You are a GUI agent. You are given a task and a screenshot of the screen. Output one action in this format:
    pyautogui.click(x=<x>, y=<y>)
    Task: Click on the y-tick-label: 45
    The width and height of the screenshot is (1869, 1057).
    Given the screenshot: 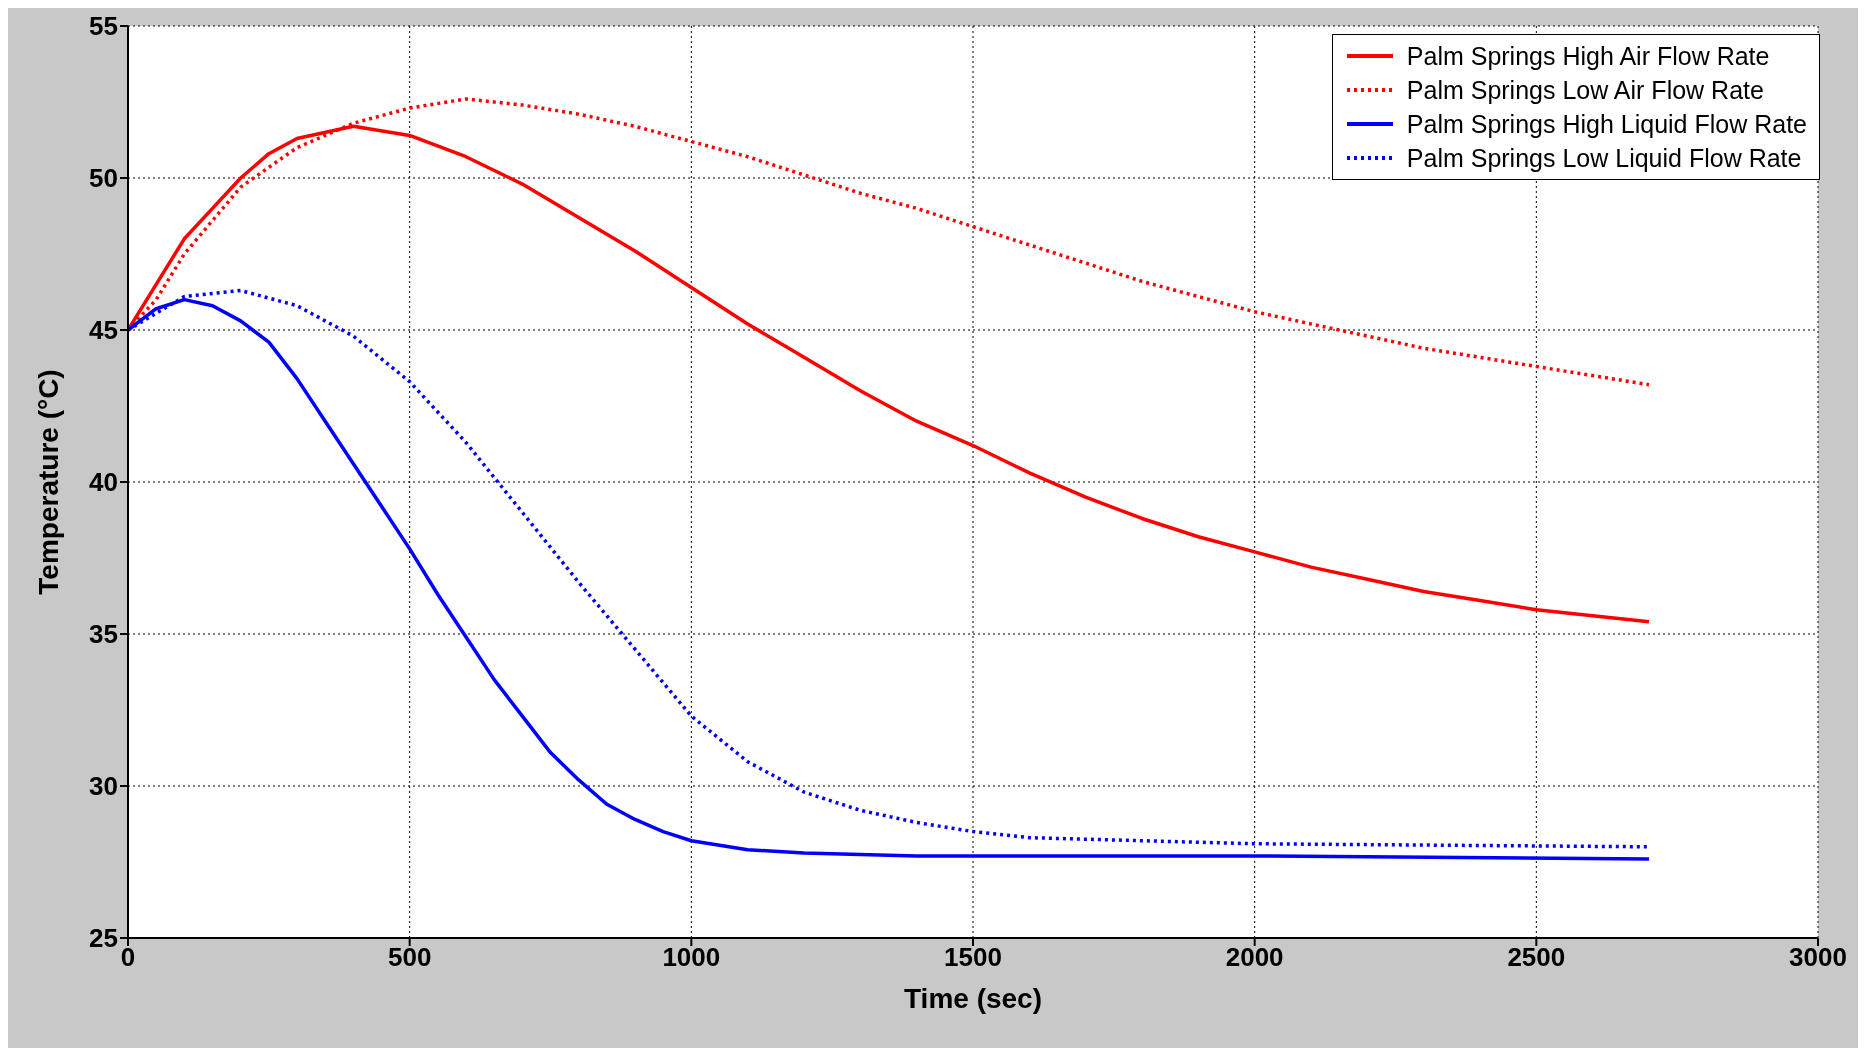 What is the action you would take?
    pyautogui.click(x=103, y=330)
    